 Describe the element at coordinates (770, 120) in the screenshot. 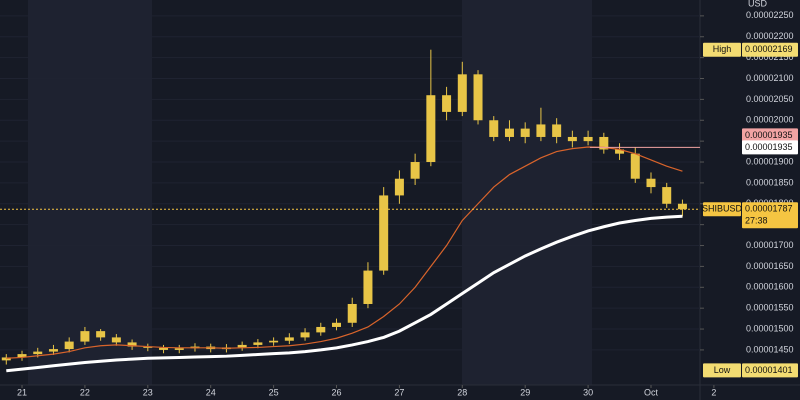

I see `y-tick-label: 0.00002000` at that location.